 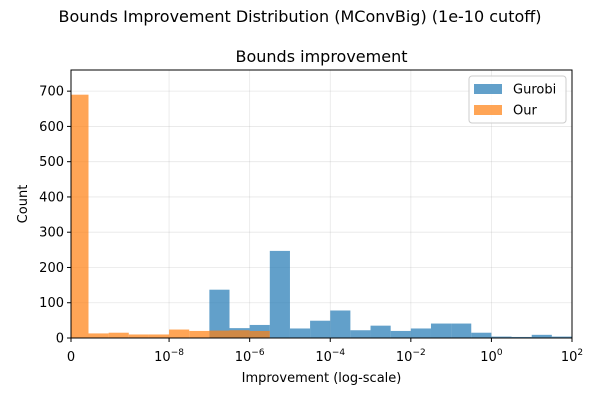 I want to click on y-tick-label: 0, so click(x=60, y=339).